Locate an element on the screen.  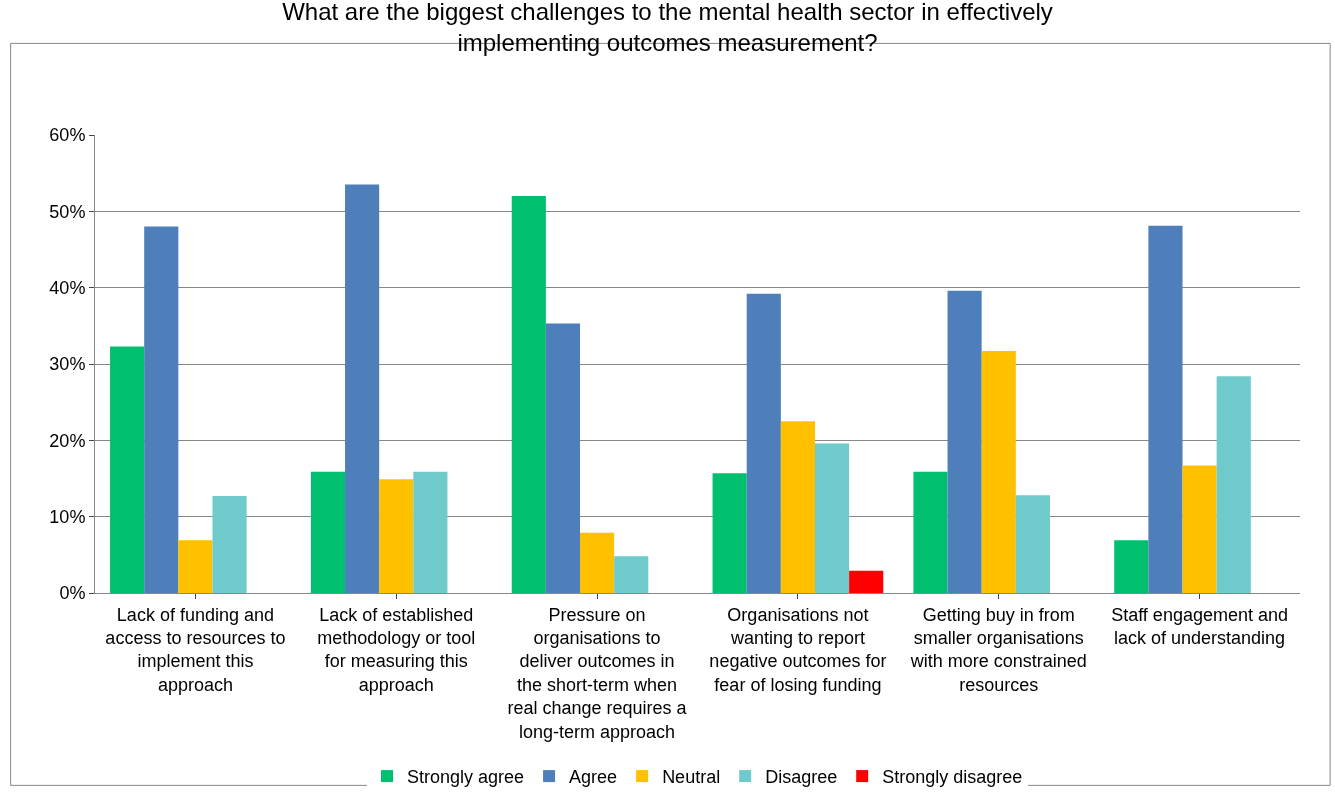
y-tick-label: 0% is located at coordinates (72, 593).